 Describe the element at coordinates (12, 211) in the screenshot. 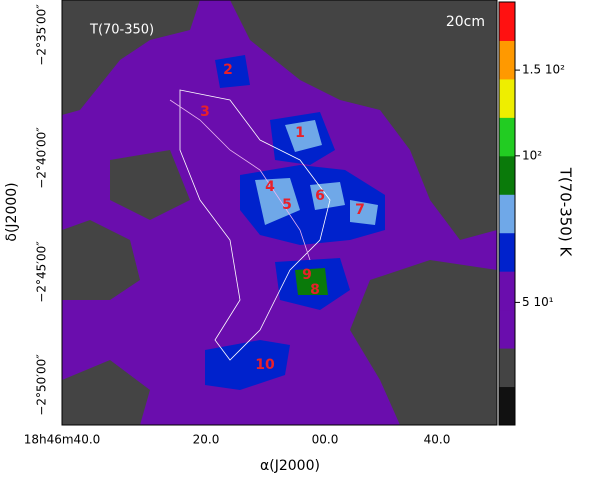

I see `y-axis-label: δ(J2000)` at that location.